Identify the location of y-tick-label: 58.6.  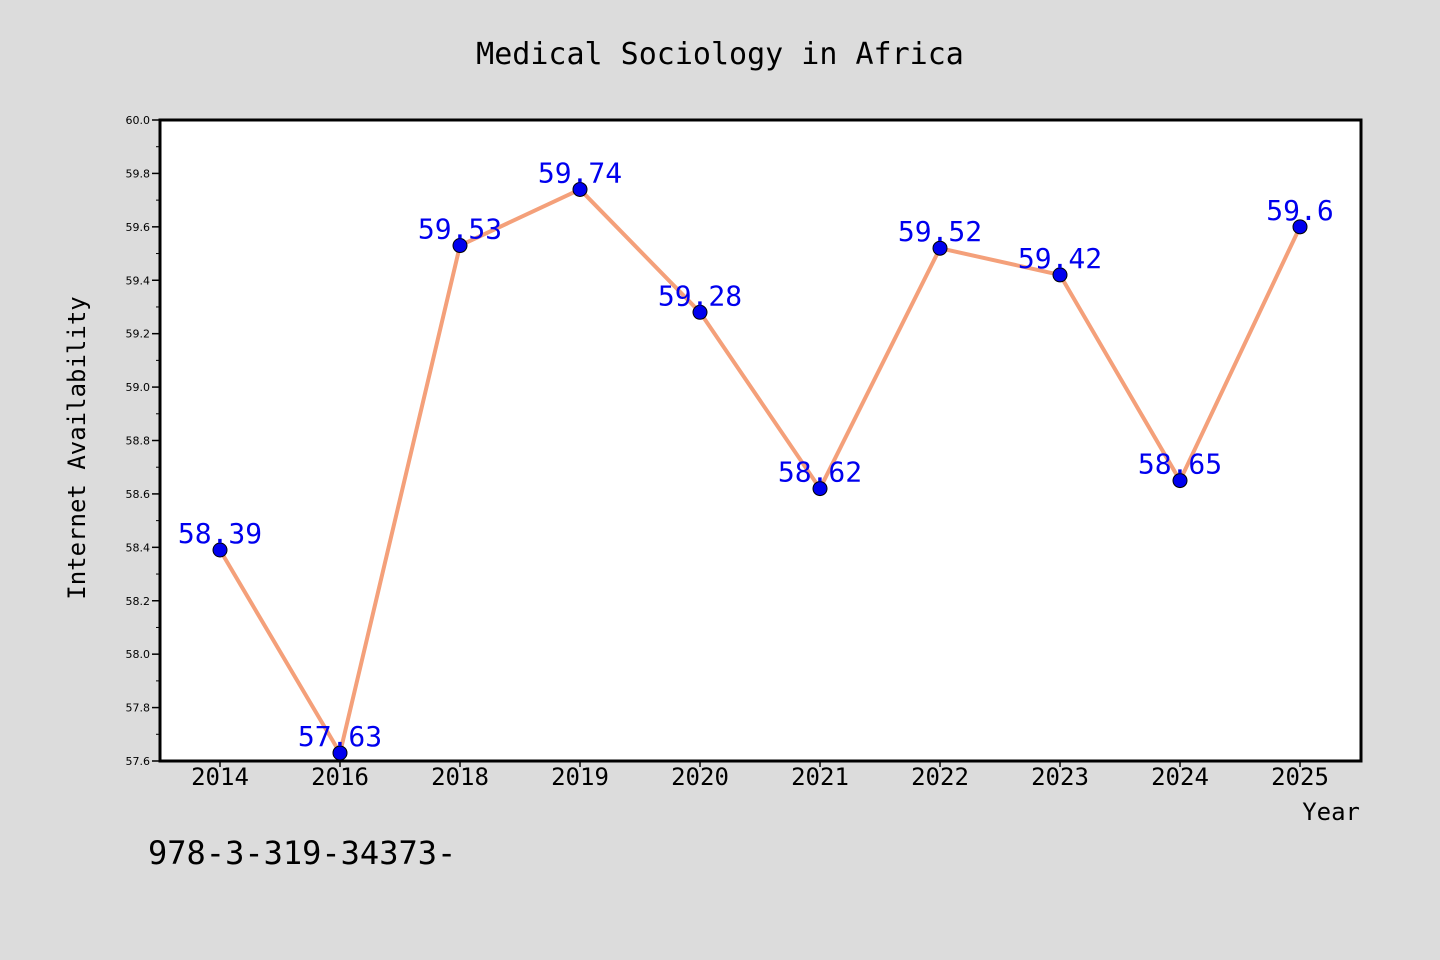
(138, 494).